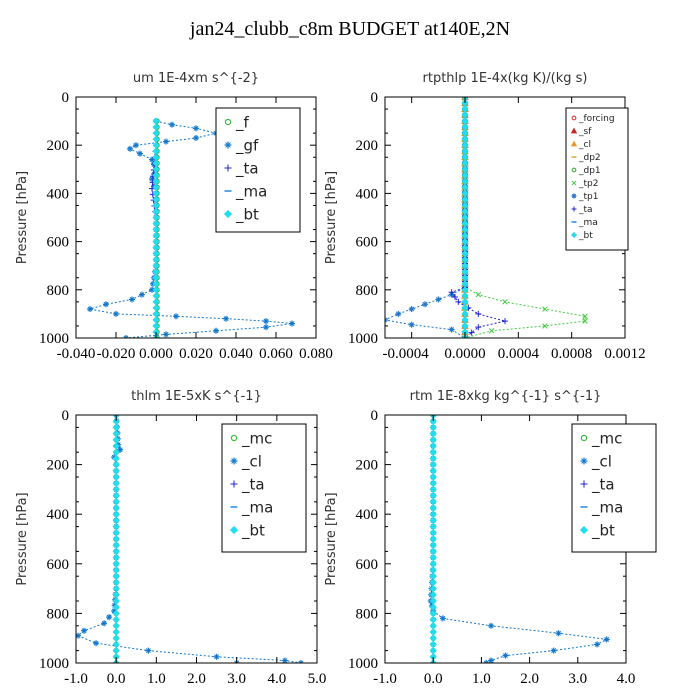 The width and height of the screenshot is (700, 700). What do you see at coordinates (585, 132) in the screenshot?
I see `legend-label: _sf` at bounding box center [585, 132].